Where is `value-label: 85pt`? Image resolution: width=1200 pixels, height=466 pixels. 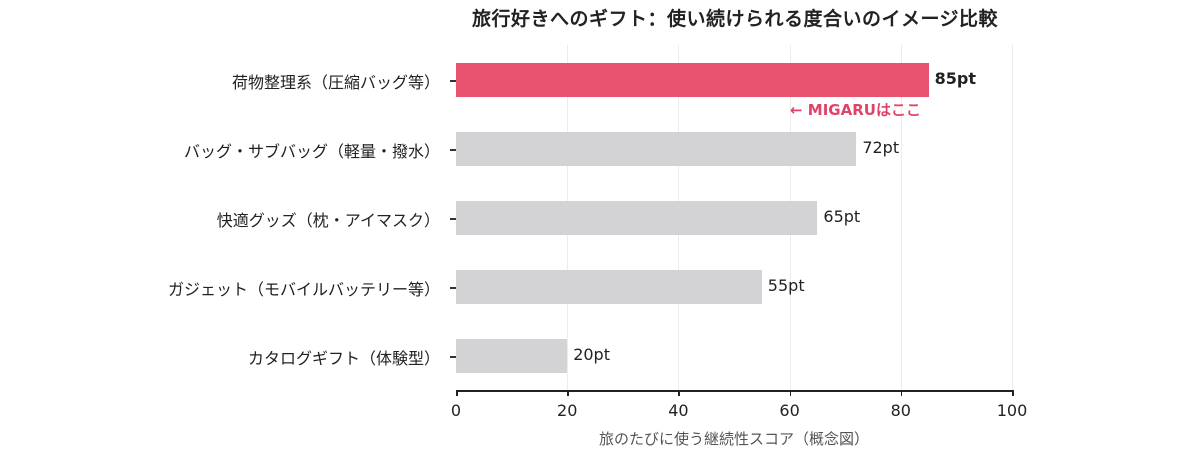 value-label: 85pt is located at coordinates (955, 78).